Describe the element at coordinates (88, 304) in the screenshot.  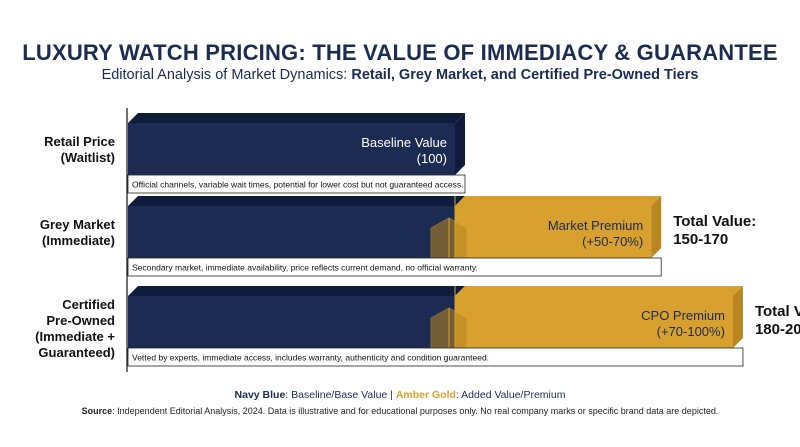
I see `category-label-3-1: Certified` at that location.